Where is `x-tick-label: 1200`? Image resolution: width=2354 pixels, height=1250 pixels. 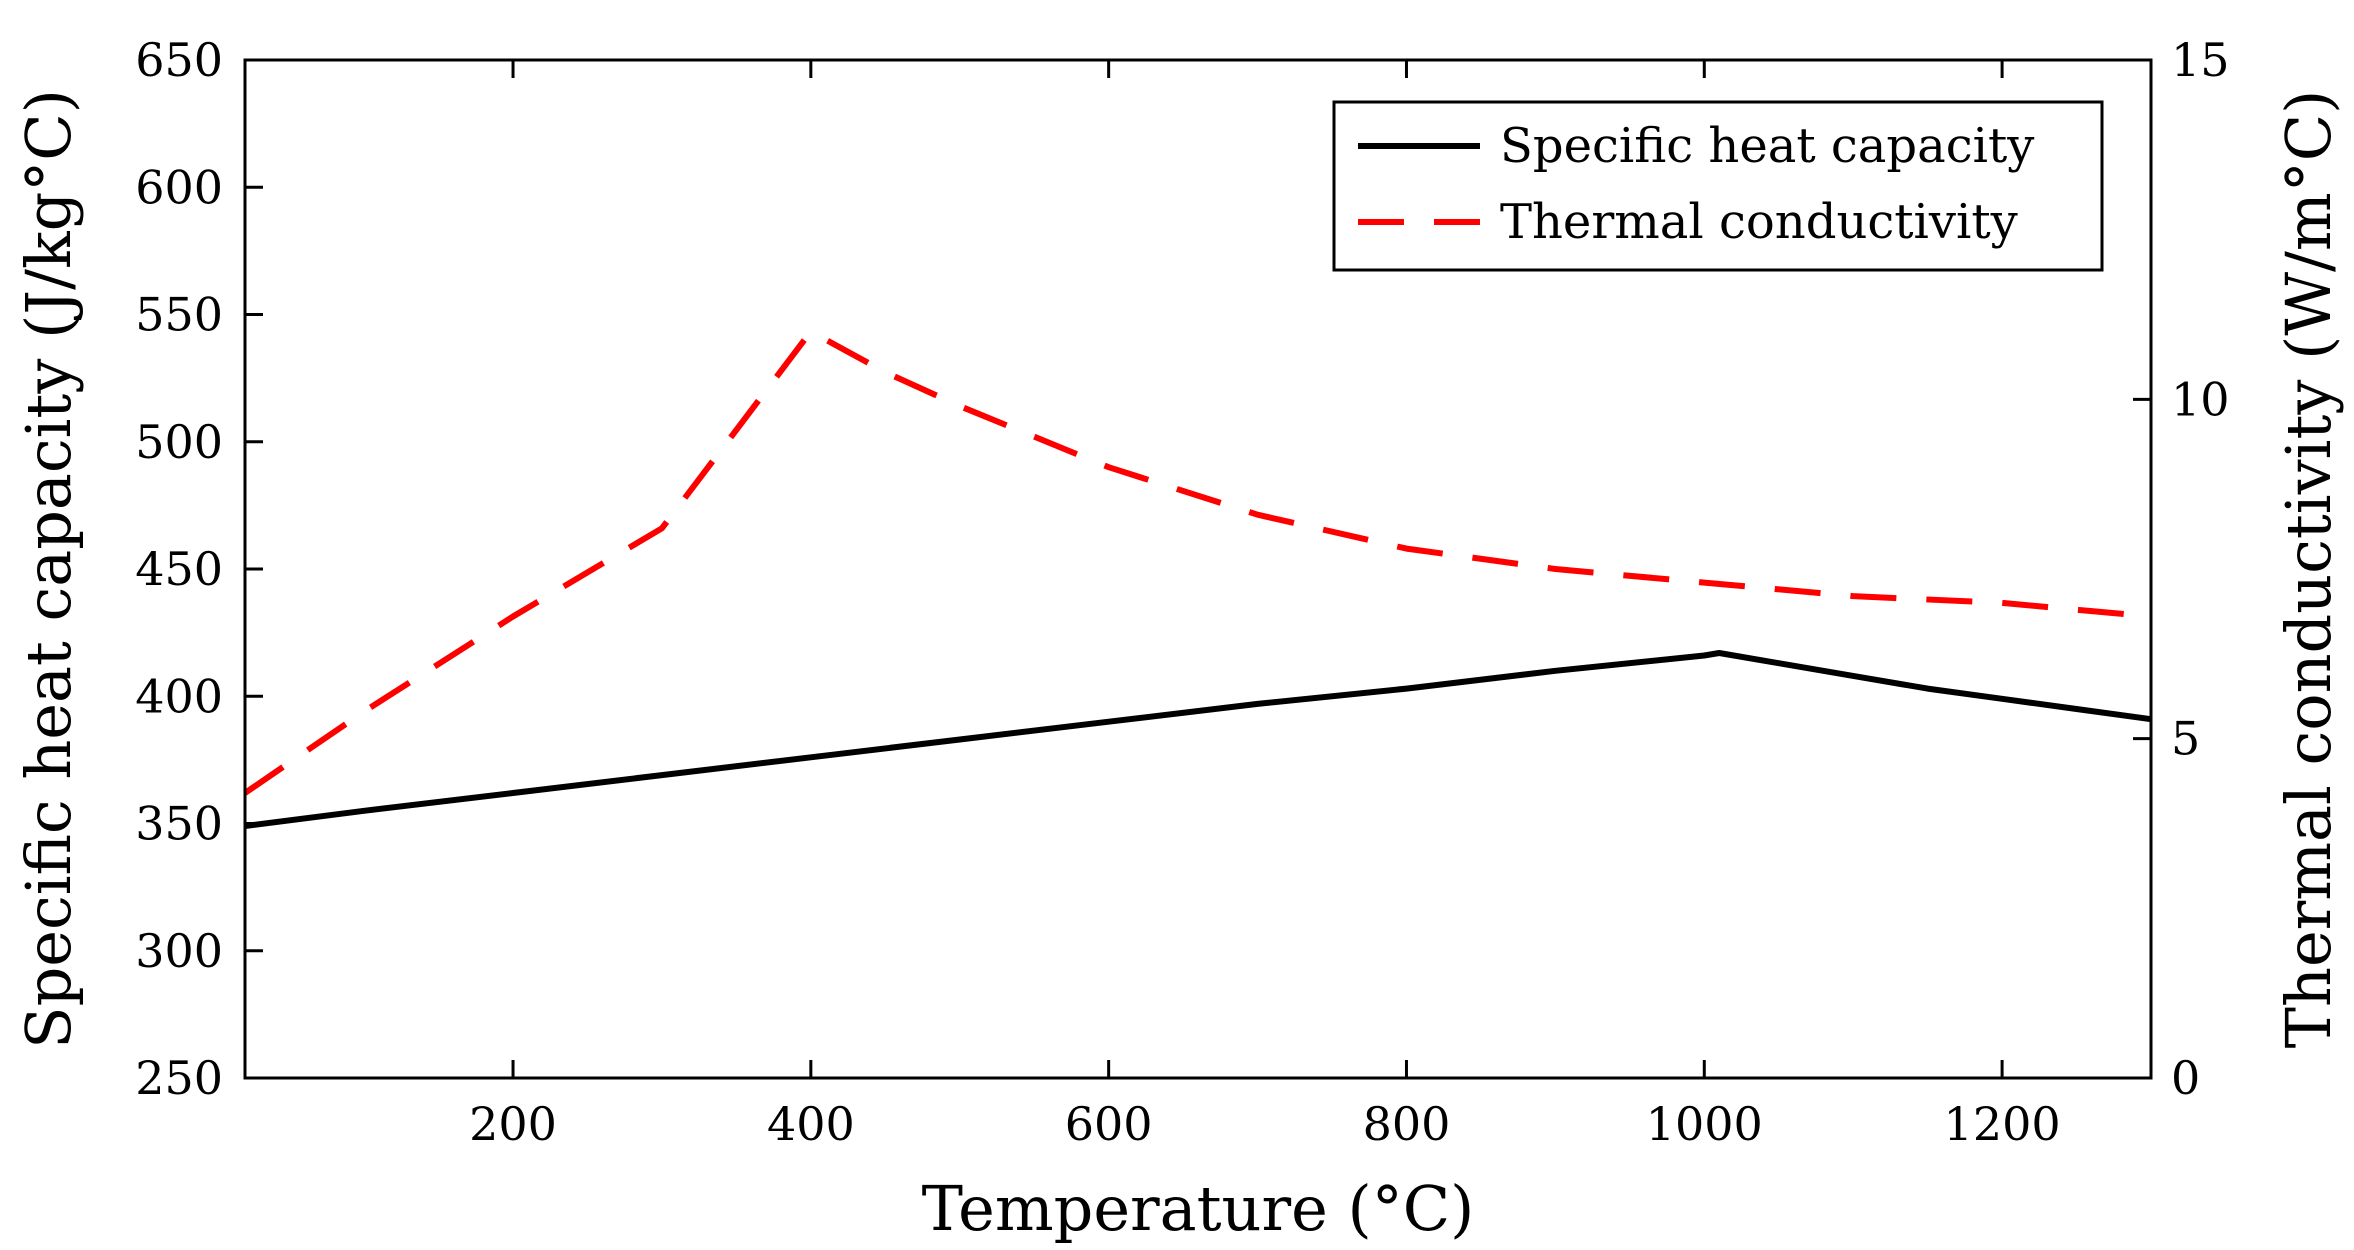
x-tick-label: 1200 is located at coordinates (2002, 1124).